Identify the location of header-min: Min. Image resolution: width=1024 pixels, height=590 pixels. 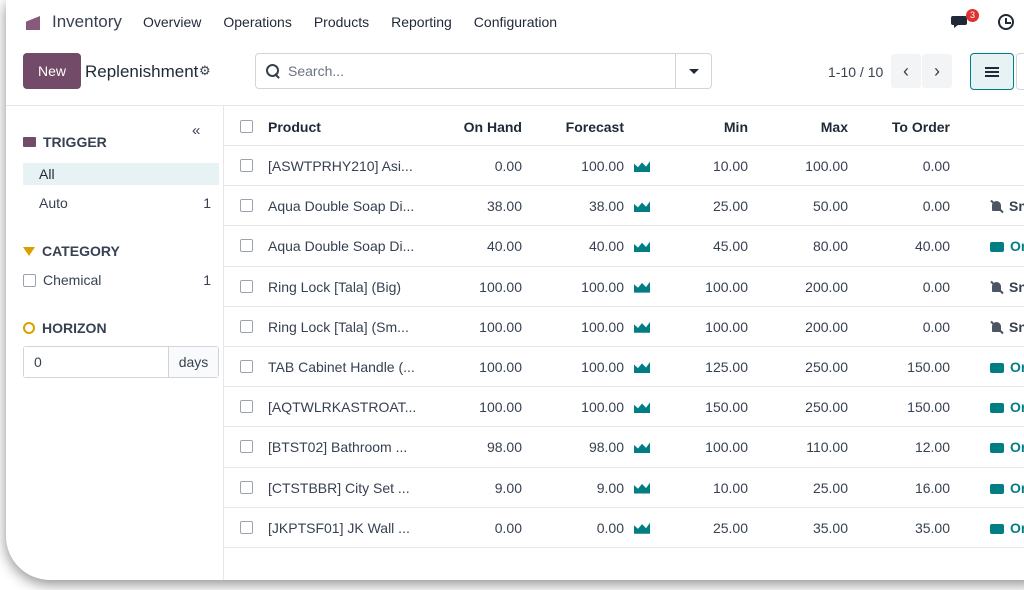
(735, 127).